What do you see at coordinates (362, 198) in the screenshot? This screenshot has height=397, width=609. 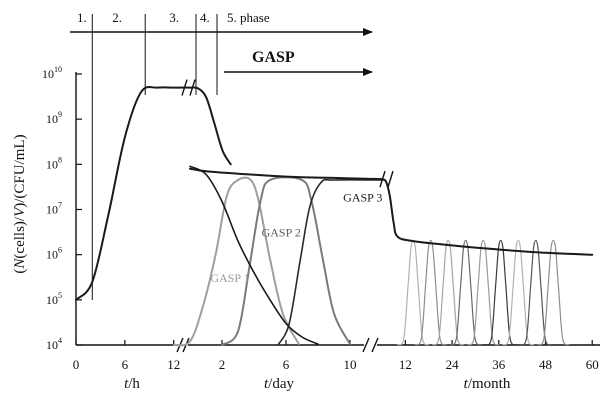 I see `gasp-curve-label: GASP 3` at bounding box center [362, 198].